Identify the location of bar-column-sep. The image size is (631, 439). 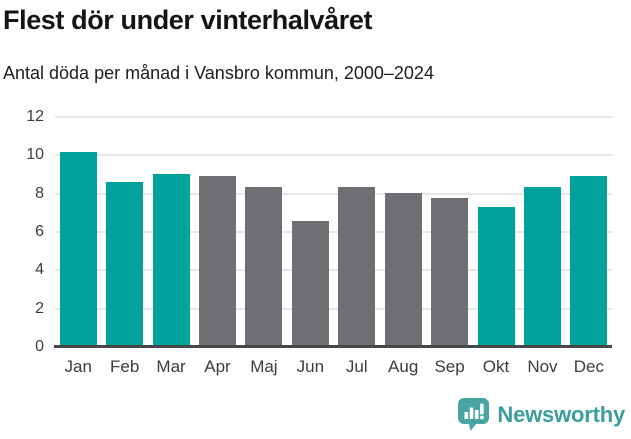
(449, 232).